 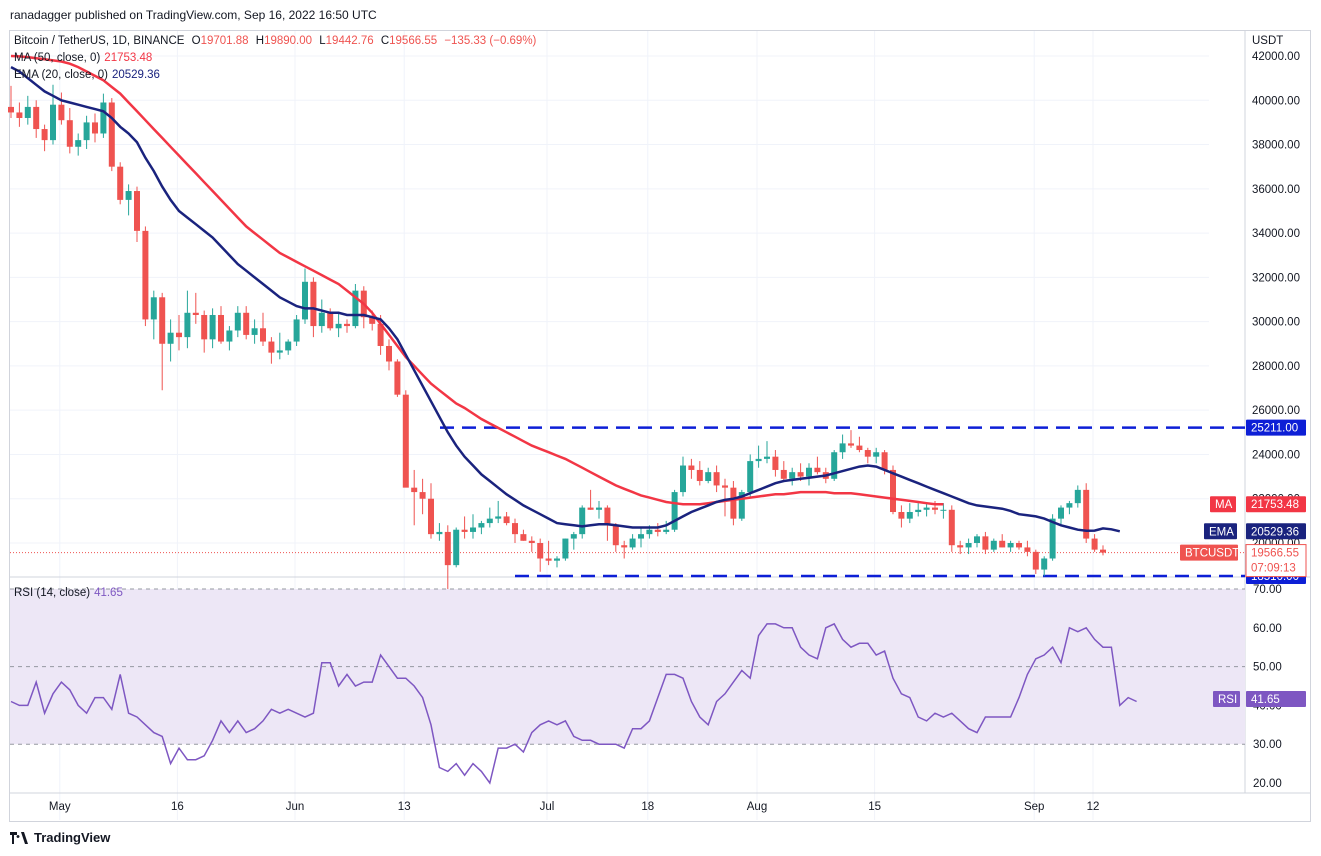 I want to click on legend-open: 19701.88, so click(x=224, y=41).